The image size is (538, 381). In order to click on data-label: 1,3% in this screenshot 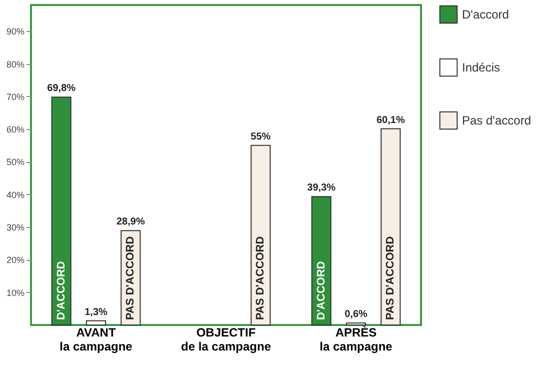, I will do `click(96, 312)`.